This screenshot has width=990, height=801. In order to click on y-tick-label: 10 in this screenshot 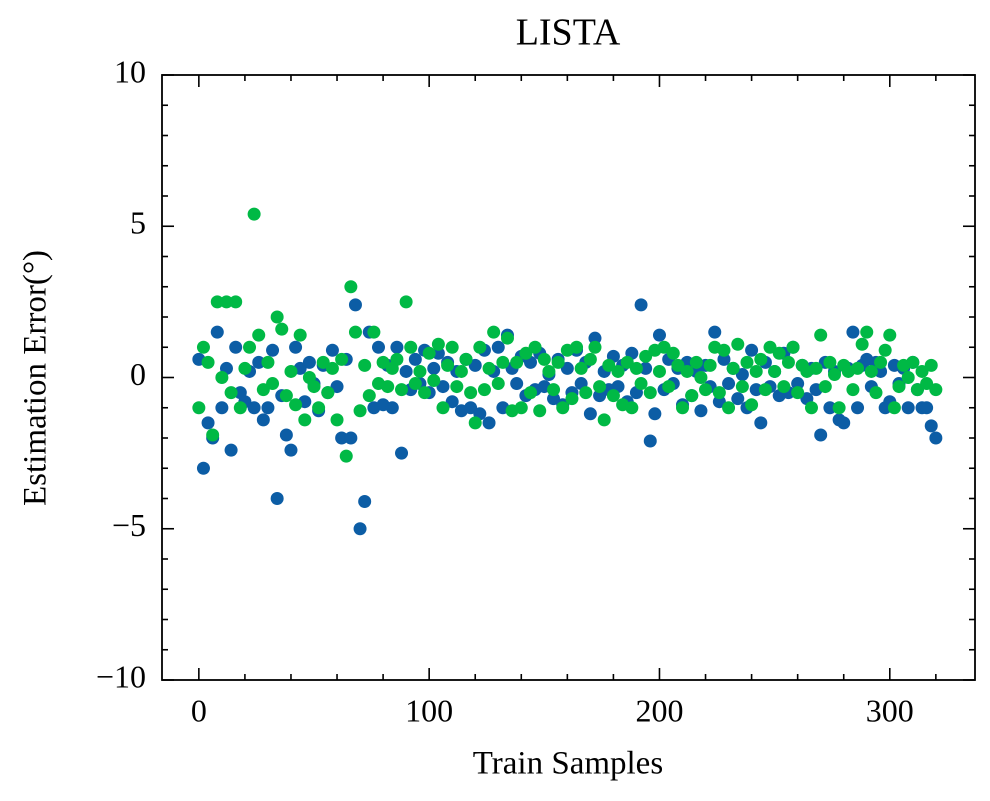, I will do `click(130, 71)`.